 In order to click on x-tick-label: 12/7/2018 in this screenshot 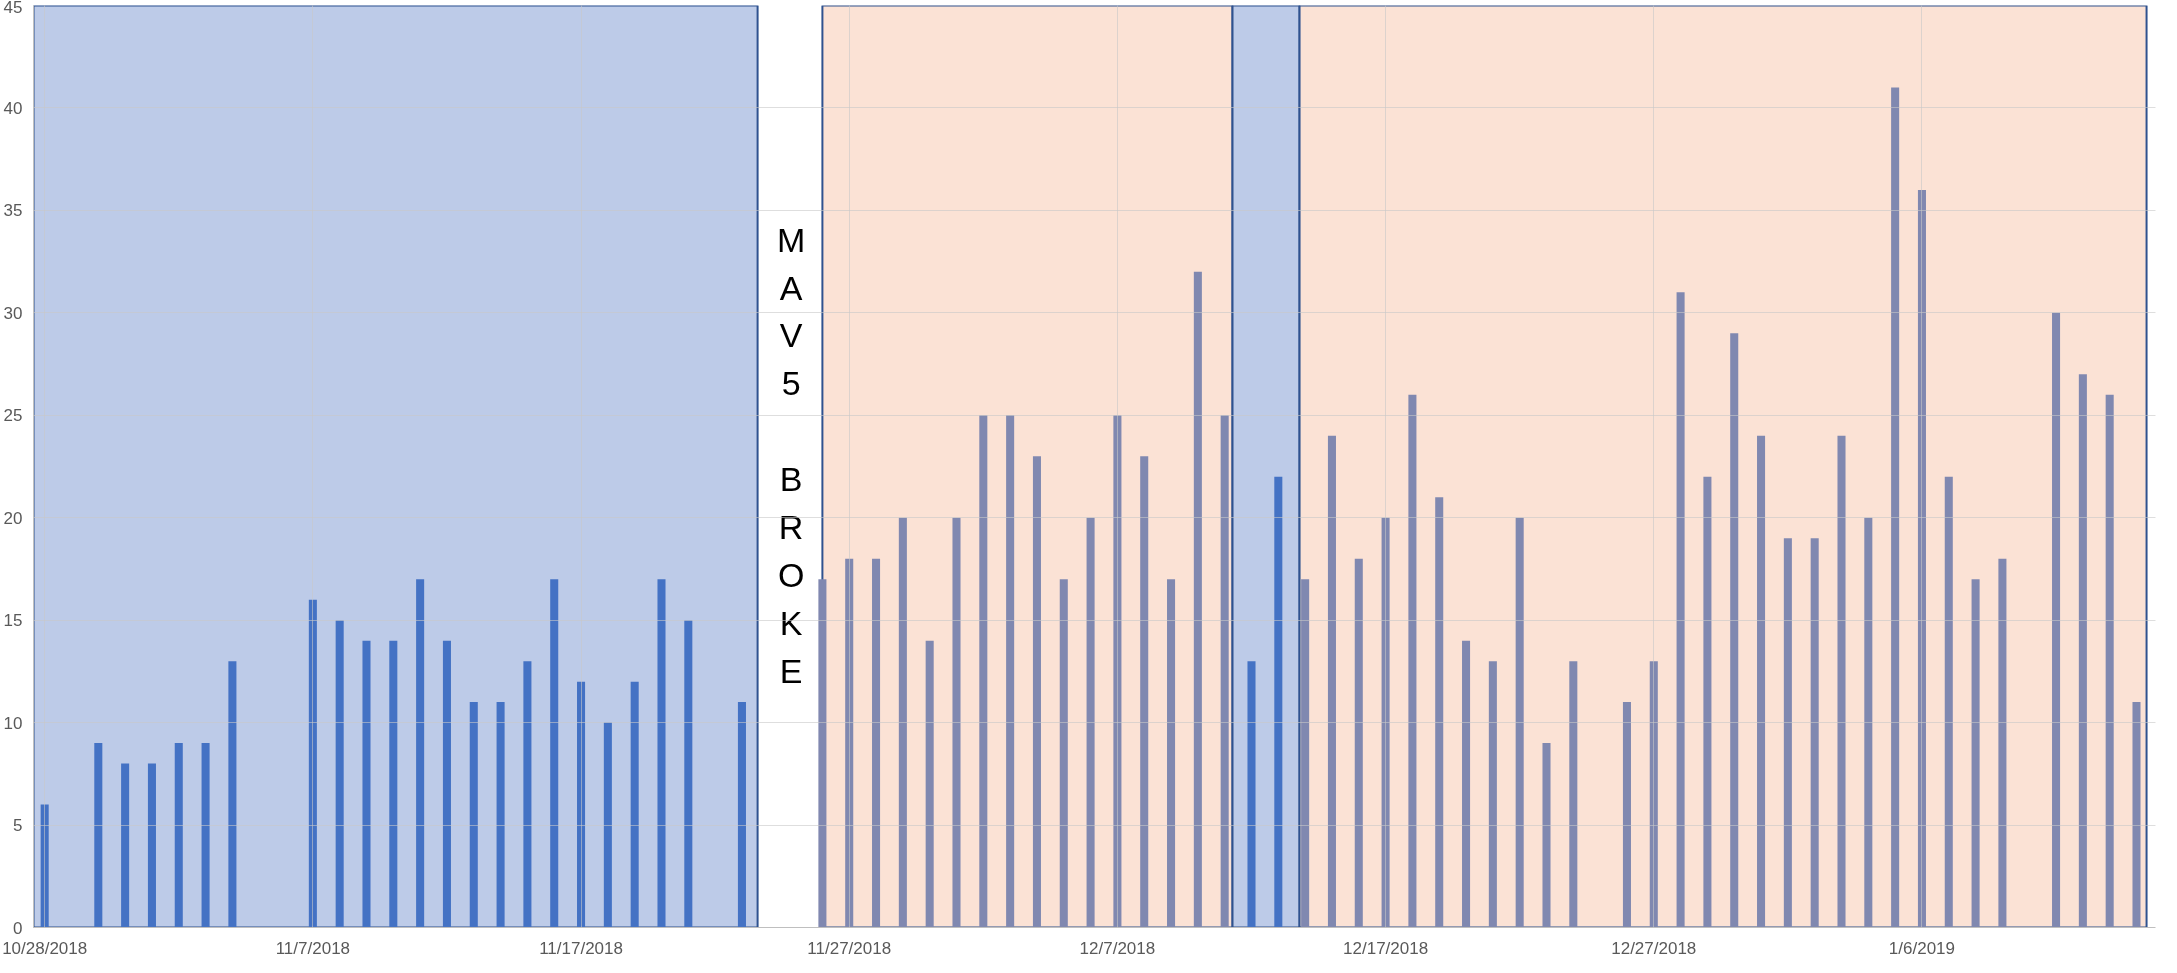, I will do `click(1117, 948)`.